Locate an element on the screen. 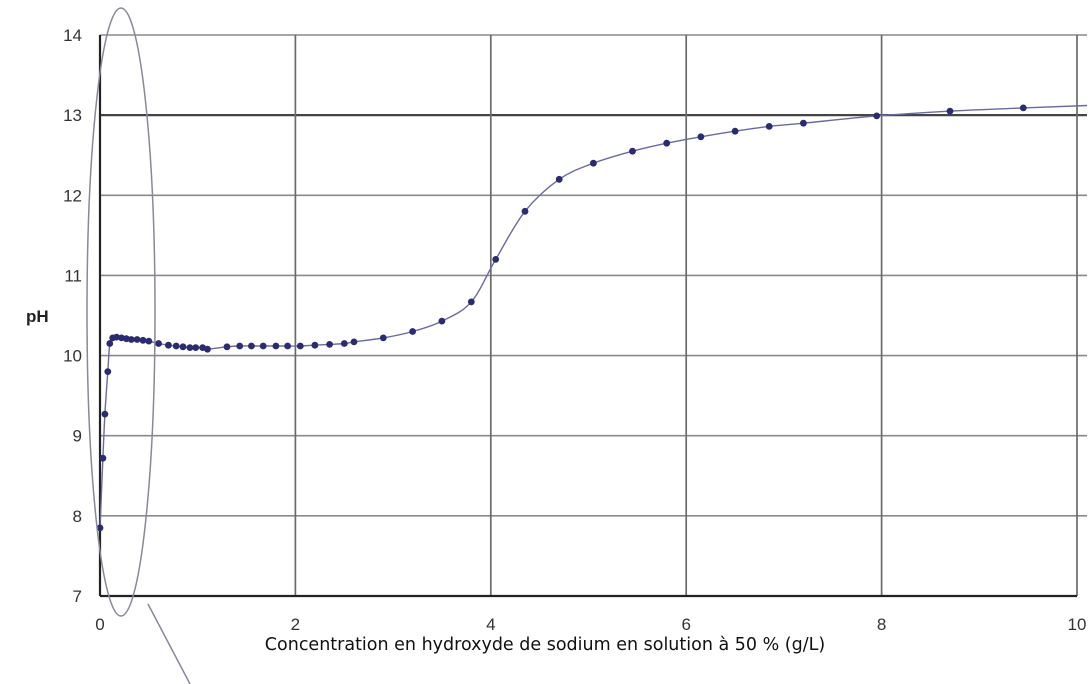  y-tick-label: 7 is located at coordinates (77, 596).